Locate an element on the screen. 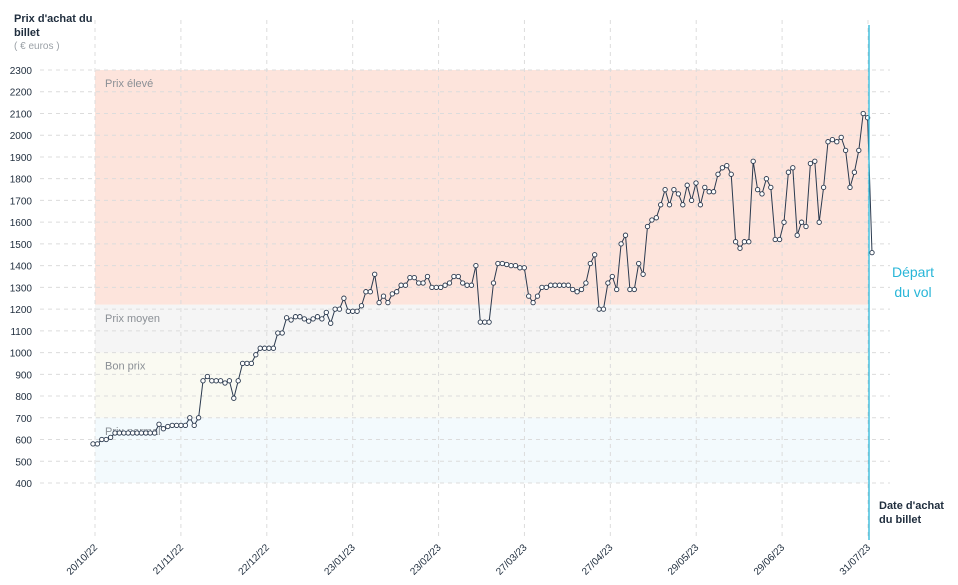  y-tick-label: 900 is located at coordinates (23, 375).